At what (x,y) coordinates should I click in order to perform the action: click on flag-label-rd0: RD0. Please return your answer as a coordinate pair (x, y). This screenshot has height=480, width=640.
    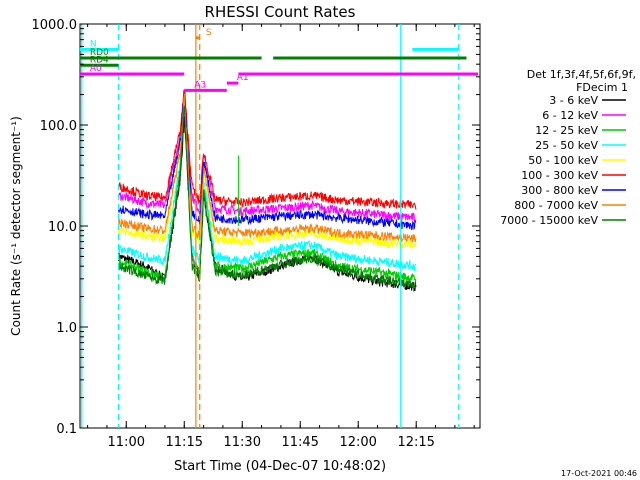
    Looking at the image, I should click on (99, 53).